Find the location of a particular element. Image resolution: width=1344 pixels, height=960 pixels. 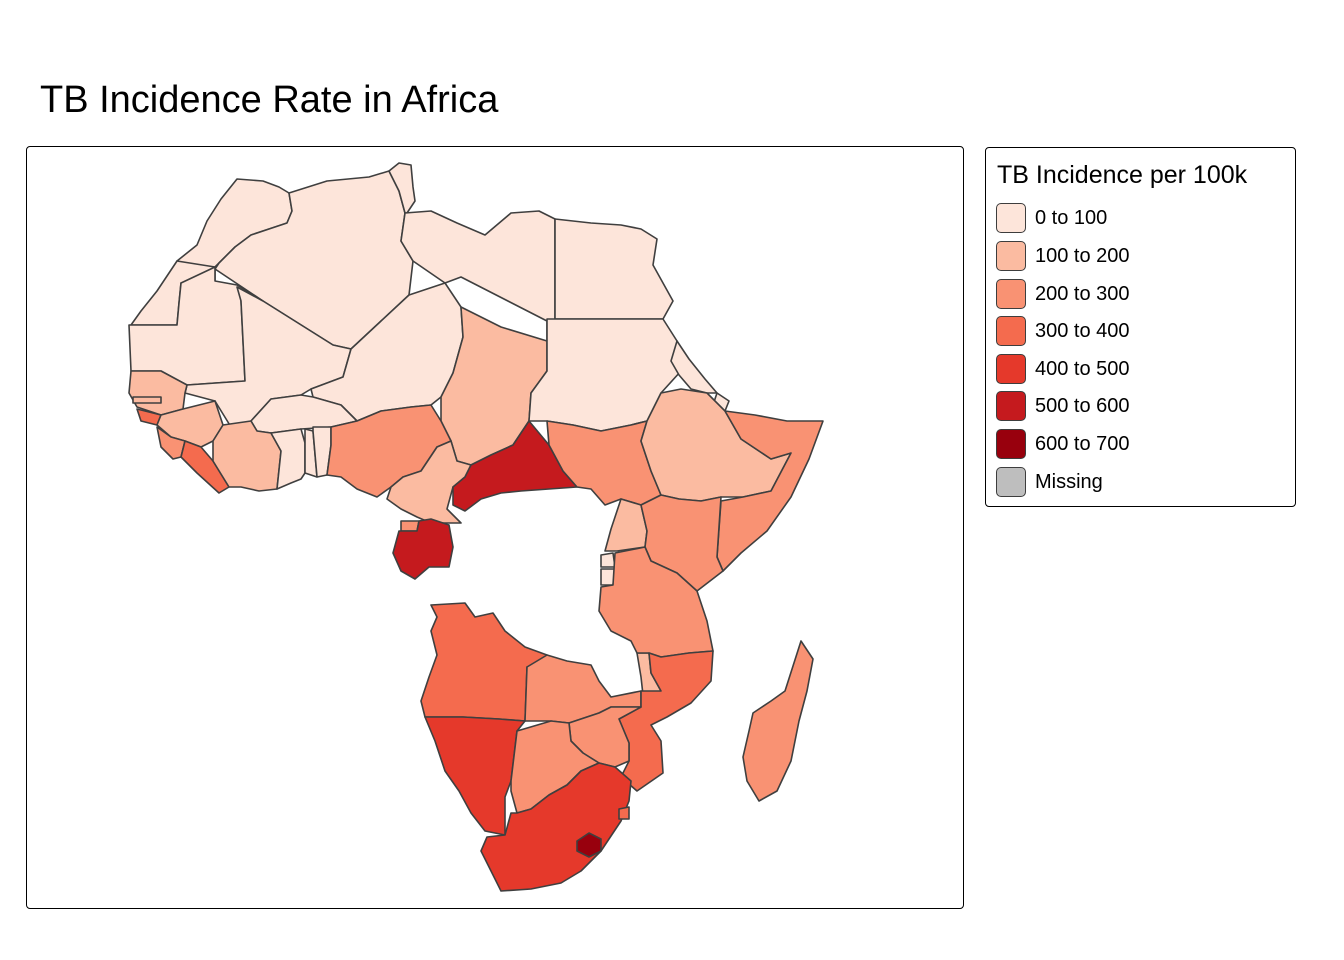

legend-label: 400 to 500 is located at coordinates (1082, 369).